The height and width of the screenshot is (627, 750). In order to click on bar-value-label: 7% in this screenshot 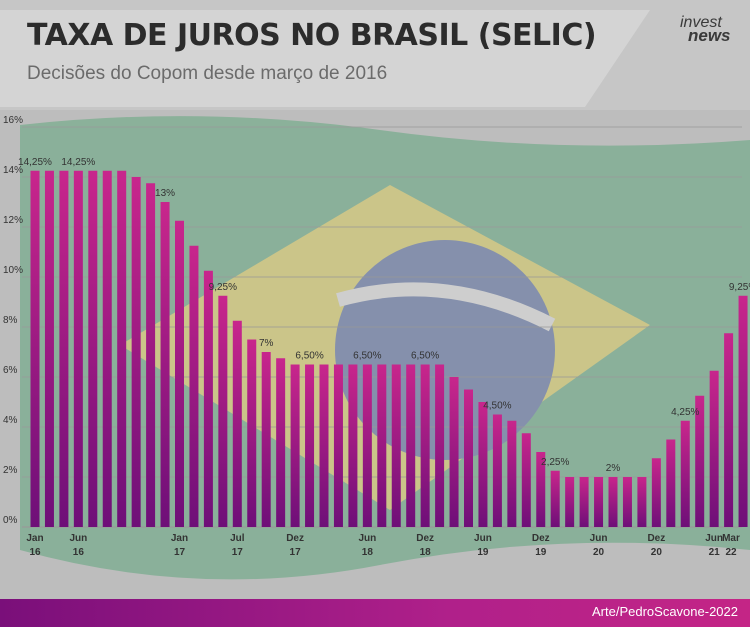, I will do `click(266, 343)`.